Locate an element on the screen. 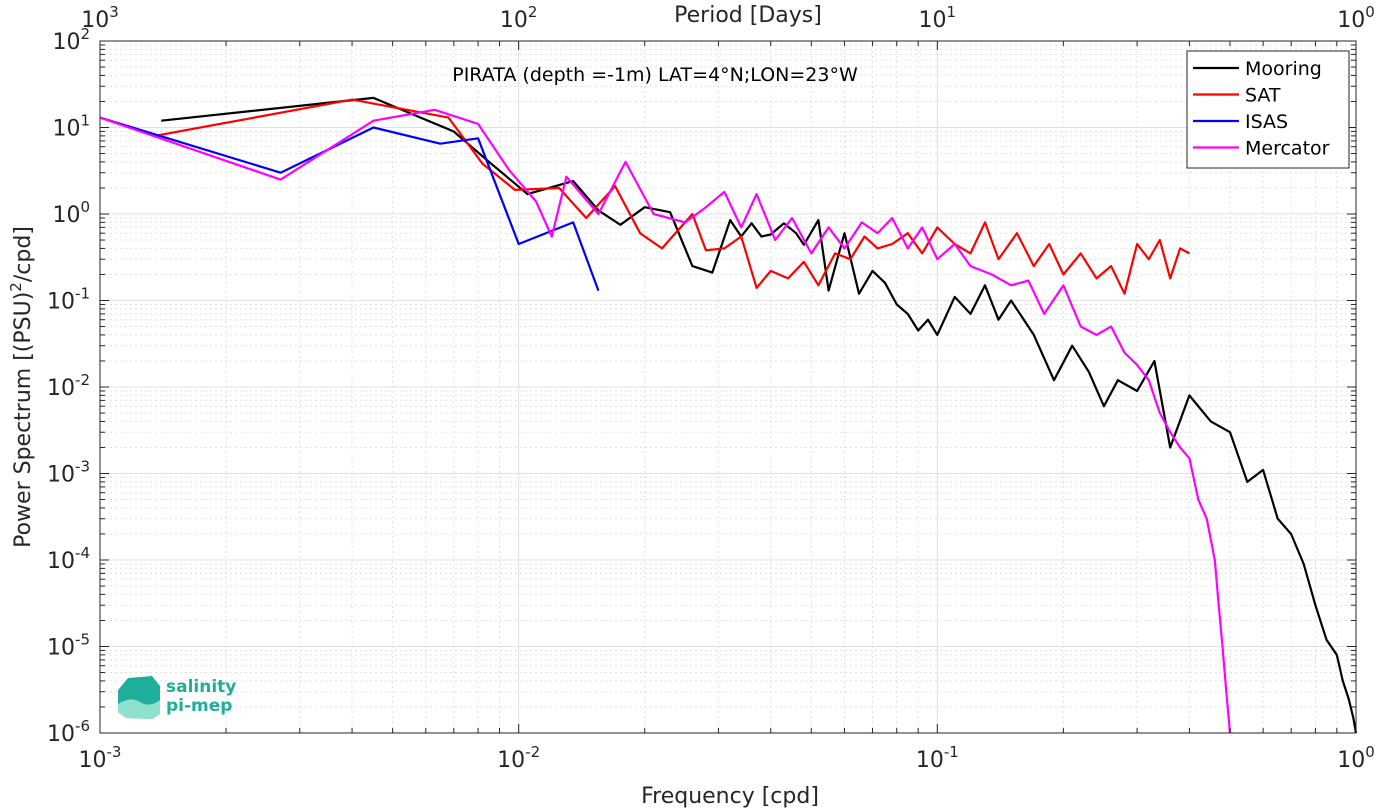  x-tick-label-exp: -2 is located at coordinates (532, 752).